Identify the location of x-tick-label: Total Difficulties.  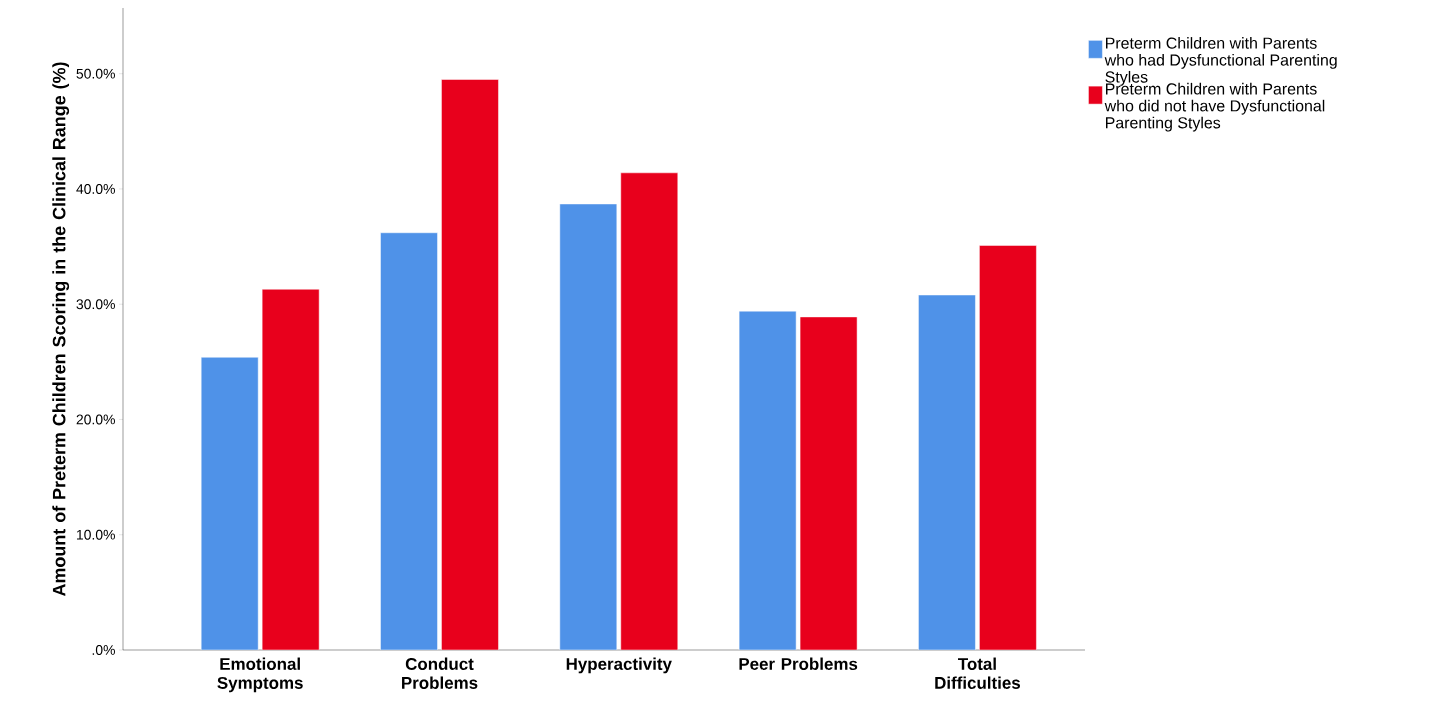
(978, 673).